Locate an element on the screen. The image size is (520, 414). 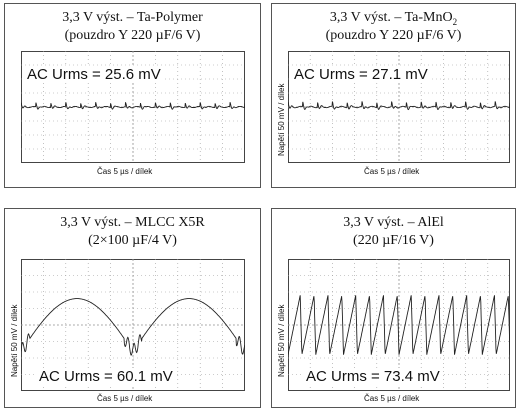
urms-annotation: AC Urms = 25.6 mV is located at coordinates (94, 74).